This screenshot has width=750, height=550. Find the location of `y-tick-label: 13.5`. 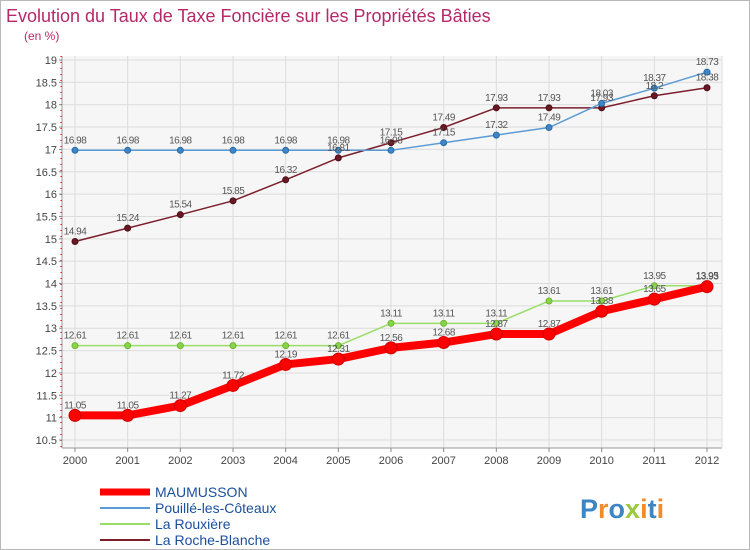

y-tick-label: 13.5 is located at coordinates (46, 307).